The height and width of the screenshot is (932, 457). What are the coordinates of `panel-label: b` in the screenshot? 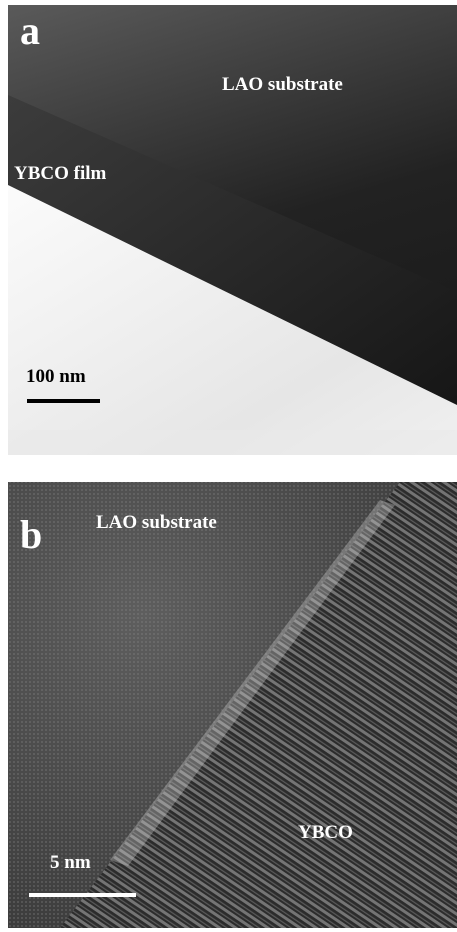 It's located at (31, 534).